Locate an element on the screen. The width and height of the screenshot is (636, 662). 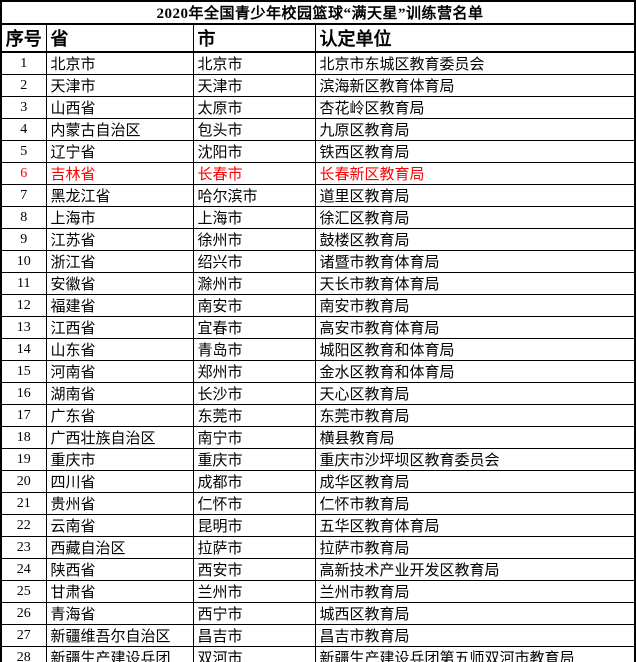
cell-index: 24 is located at coordinates (23, 569).